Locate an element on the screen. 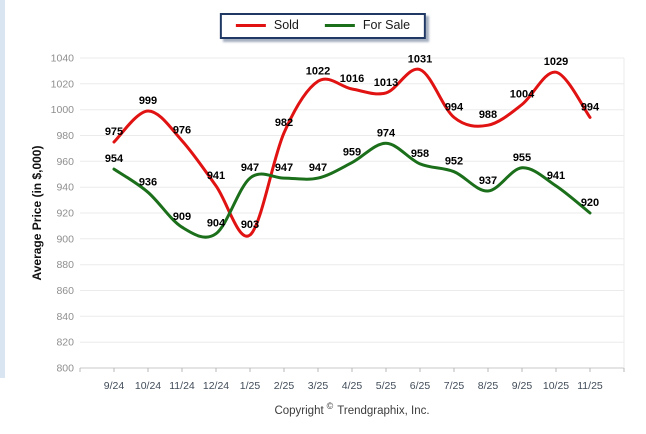 The image size is (646, 434). y-tick-label: 840 is located at coordinates (65, 317).